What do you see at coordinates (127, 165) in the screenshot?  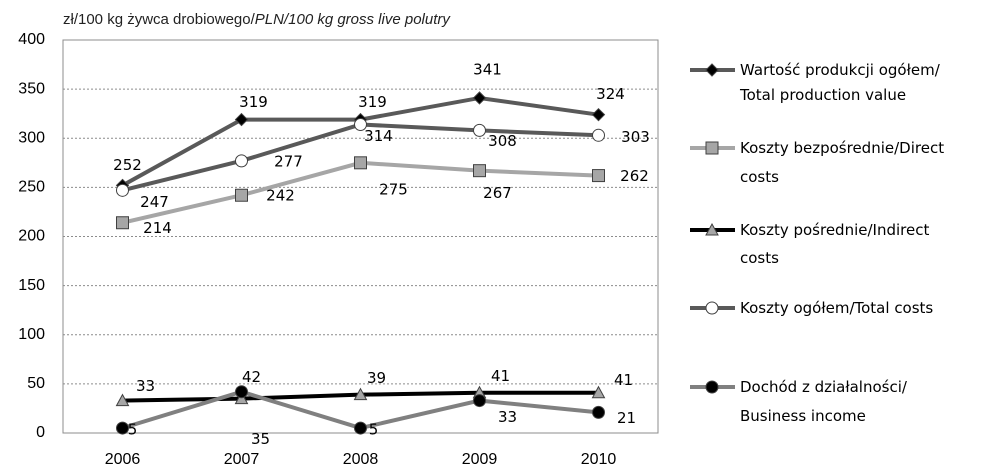 I see `data-label: 252` at bounding box center [127, 165].